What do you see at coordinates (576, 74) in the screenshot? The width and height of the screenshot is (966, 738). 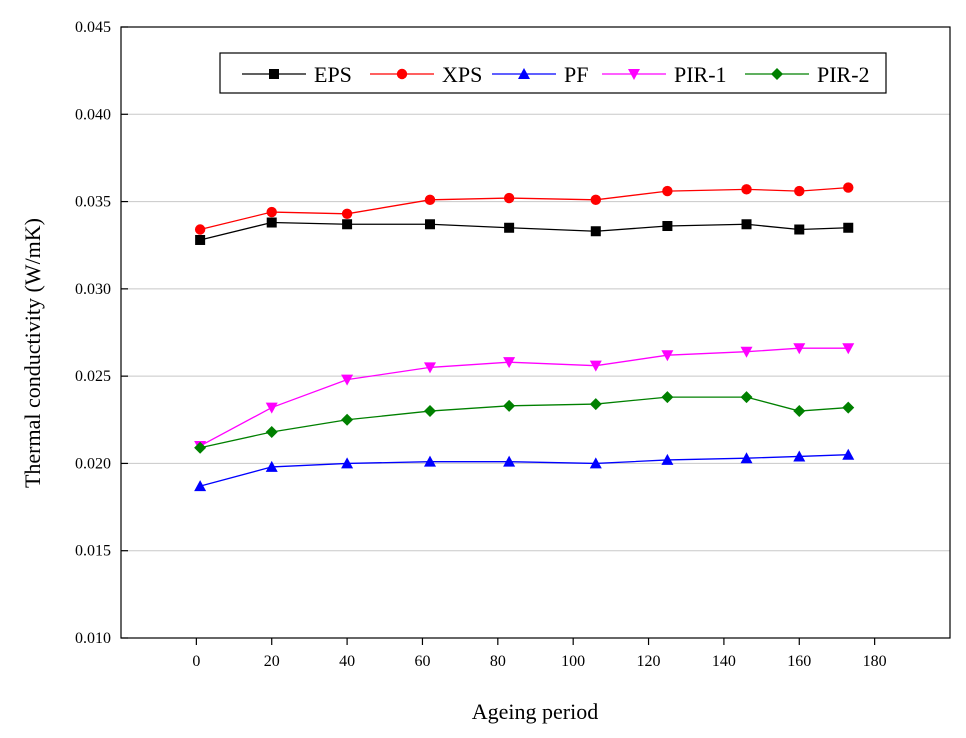 I see `legend-label-pf: PF` at bounding box center [576, 74].